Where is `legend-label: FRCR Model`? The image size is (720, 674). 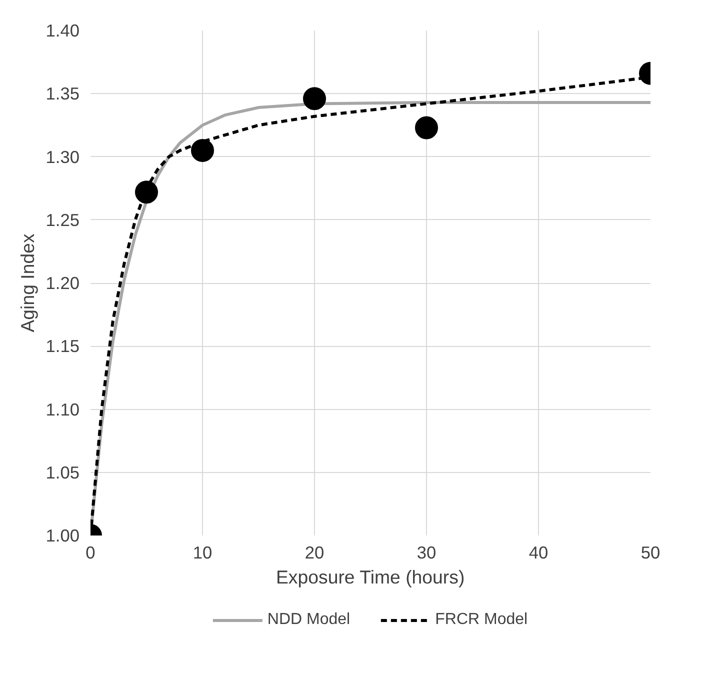 legend-label: FRCR Model is located at coordinates (481, 620).